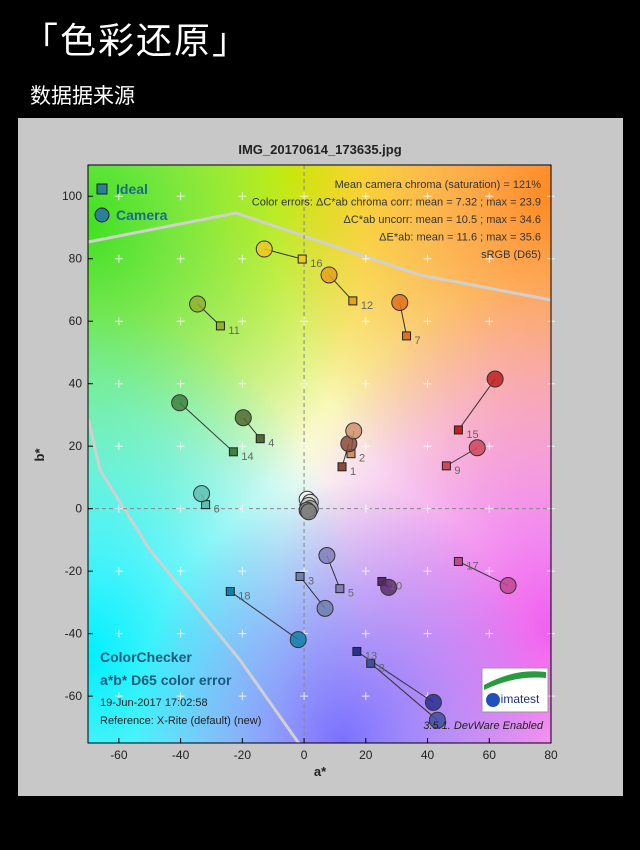 This screenshot has height=850, width=640. I want to click on x-tick-label: -40, so click(181, 755).